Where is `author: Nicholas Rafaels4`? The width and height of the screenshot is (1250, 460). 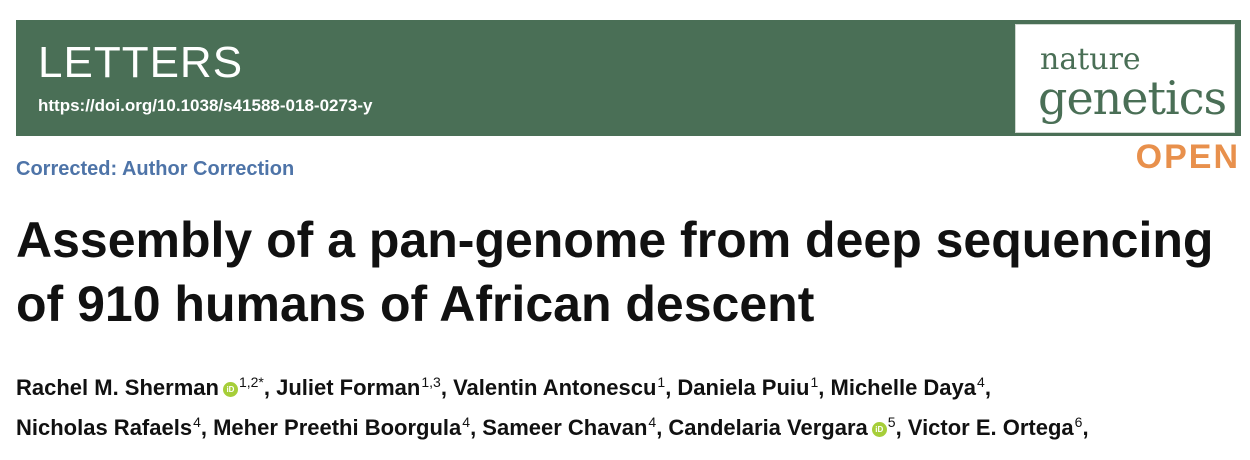 author: Nicholas Rafaels4 is located at coordinates (108, 427).